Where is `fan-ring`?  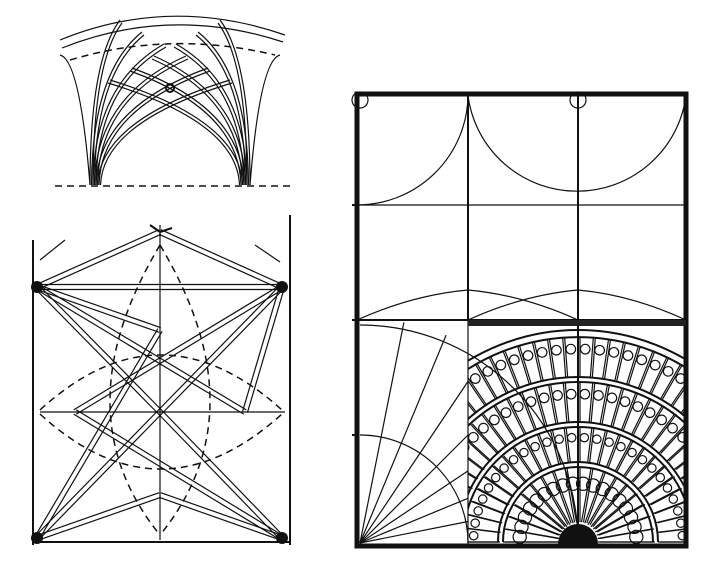 fan-ring is located at coordinates (577, 398).